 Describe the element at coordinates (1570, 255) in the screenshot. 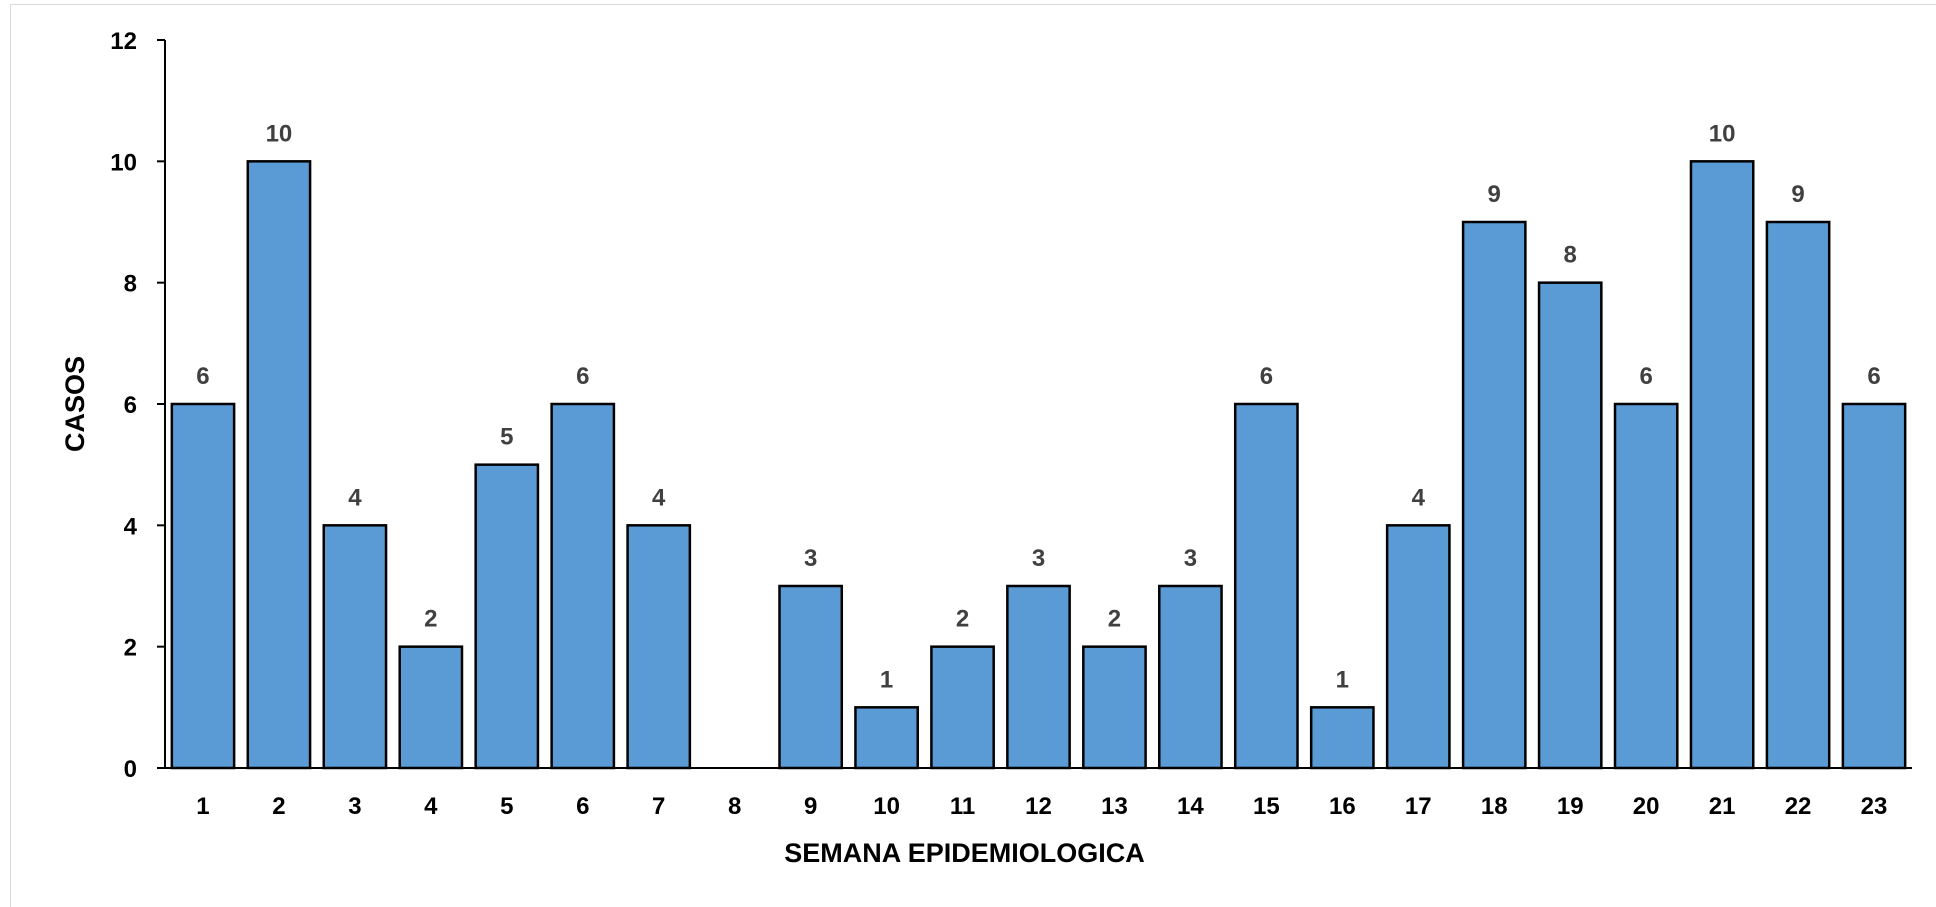

I see `data-label-week-19: 8` at that location.